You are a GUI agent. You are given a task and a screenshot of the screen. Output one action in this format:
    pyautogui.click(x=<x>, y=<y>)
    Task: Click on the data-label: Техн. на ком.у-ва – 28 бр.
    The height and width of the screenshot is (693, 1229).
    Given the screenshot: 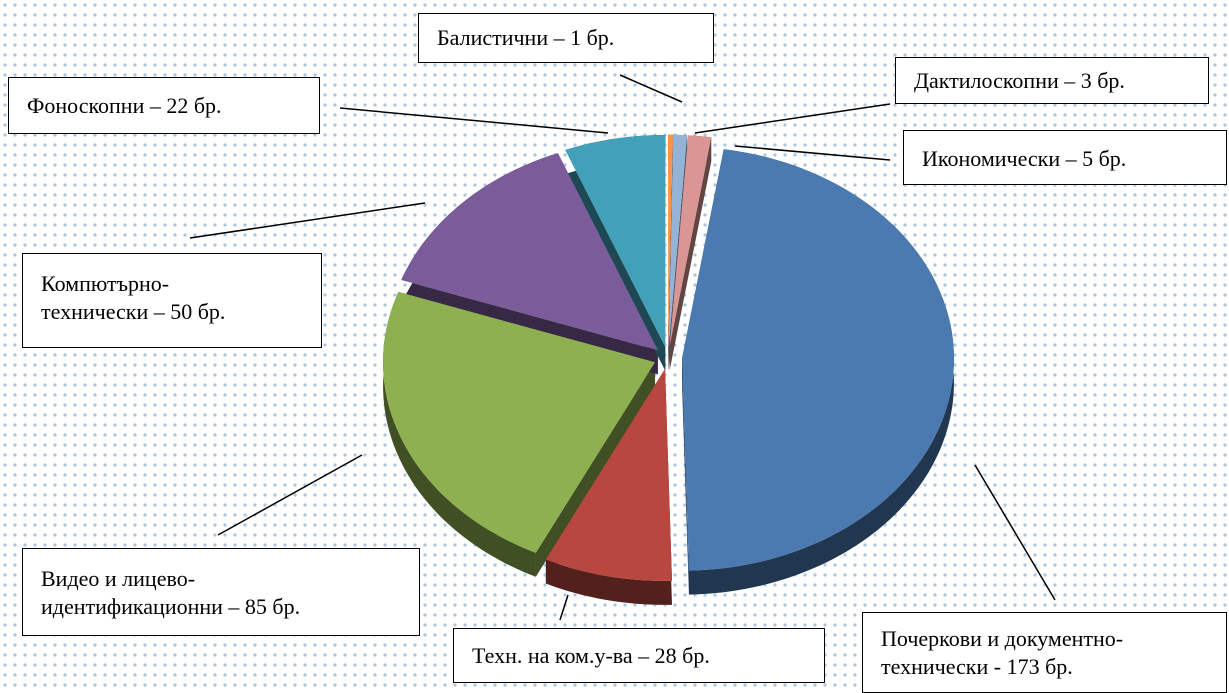 What is the action you would take?
    pyautogui.click(x=639, y=655)
    